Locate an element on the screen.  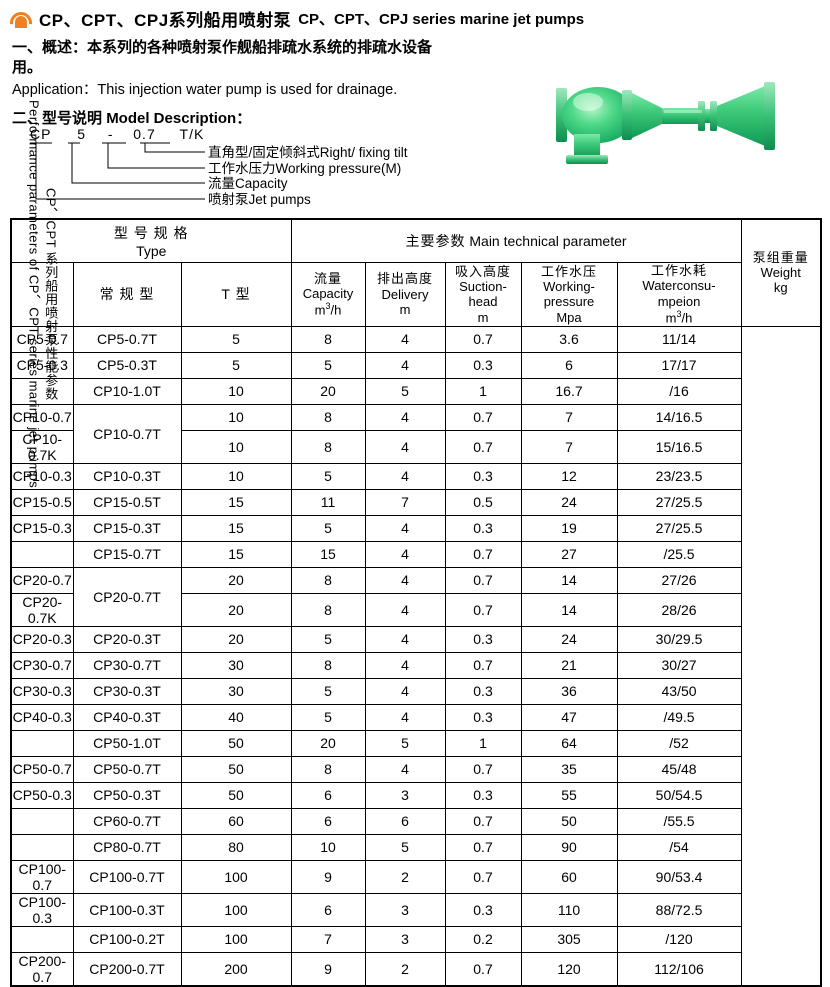
table-row: CP40-0.3 CP40-0.3T 40 5 4 0.3 47/49.5 is located at coordinates (415, 717).